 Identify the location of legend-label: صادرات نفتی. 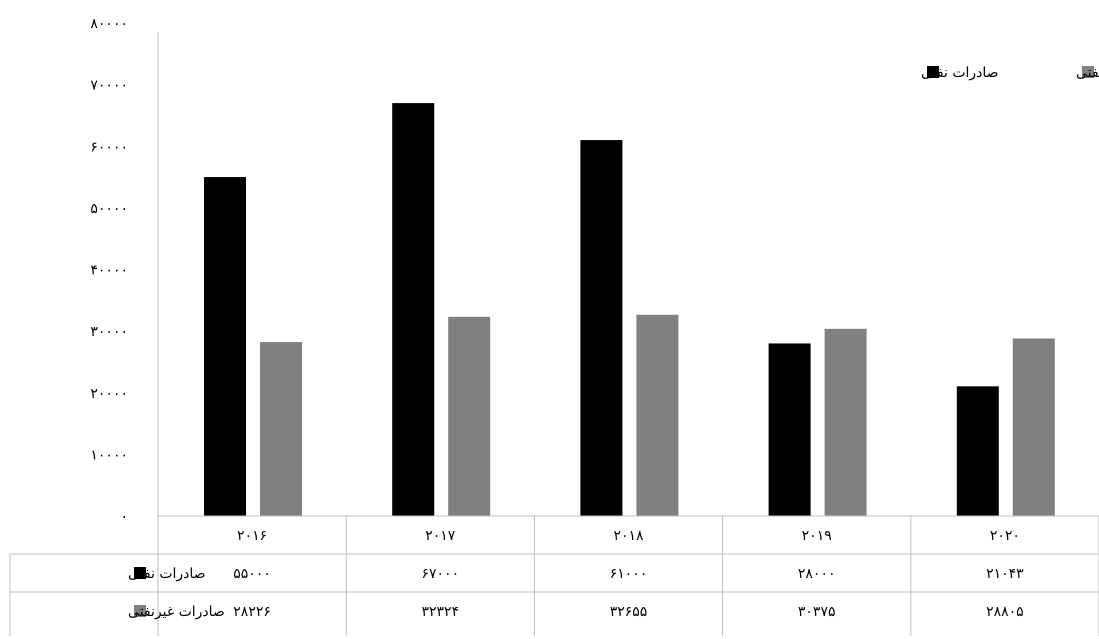
(960, 73).